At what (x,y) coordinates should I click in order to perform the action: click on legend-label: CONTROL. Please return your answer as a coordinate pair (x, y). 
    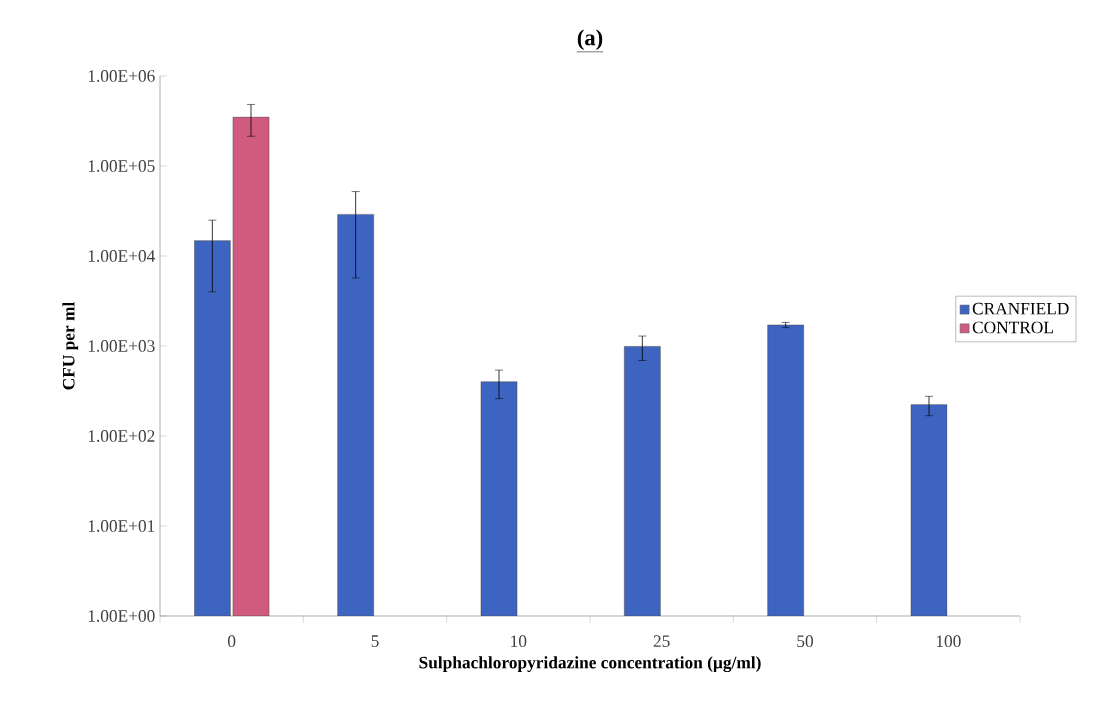
    Looking at the image, I should click on (1012, 327).